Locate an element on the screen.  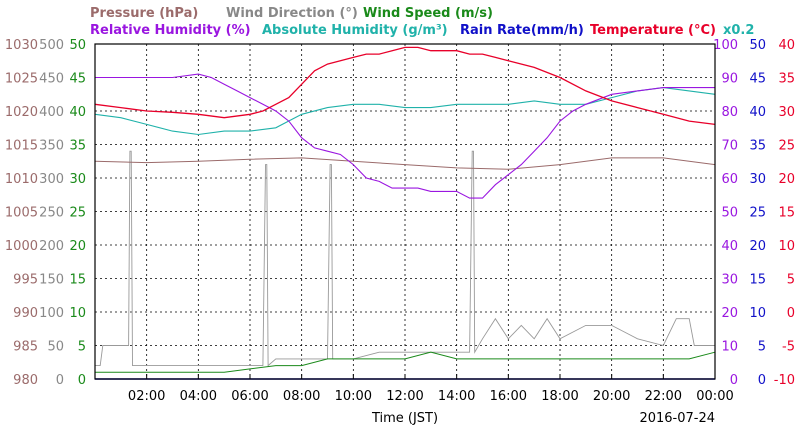
y-tick-wind-speed: 10 is located at coordinates (77, 313).